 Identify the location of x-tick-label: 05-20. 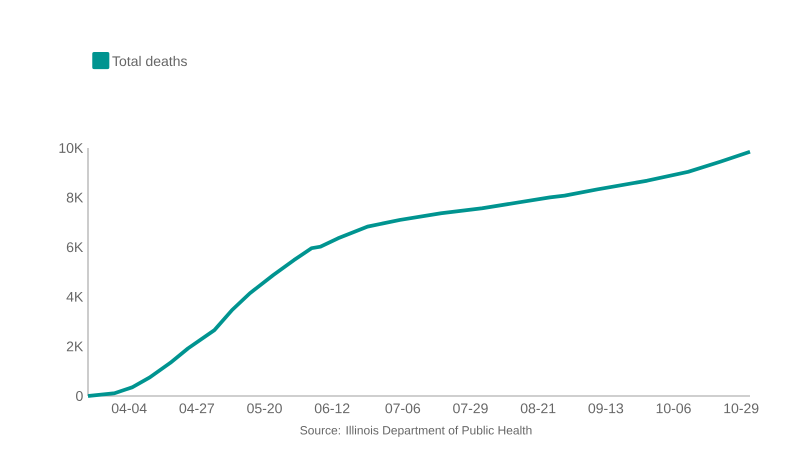
(264, 408).